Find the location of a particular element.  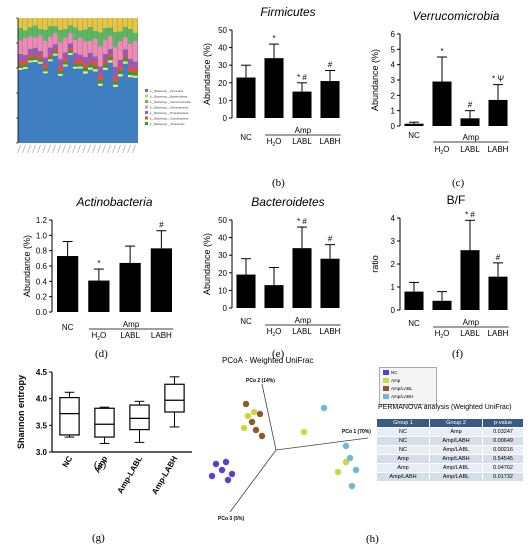

y-tick-label: 40 is located at coordinates (222, 238).